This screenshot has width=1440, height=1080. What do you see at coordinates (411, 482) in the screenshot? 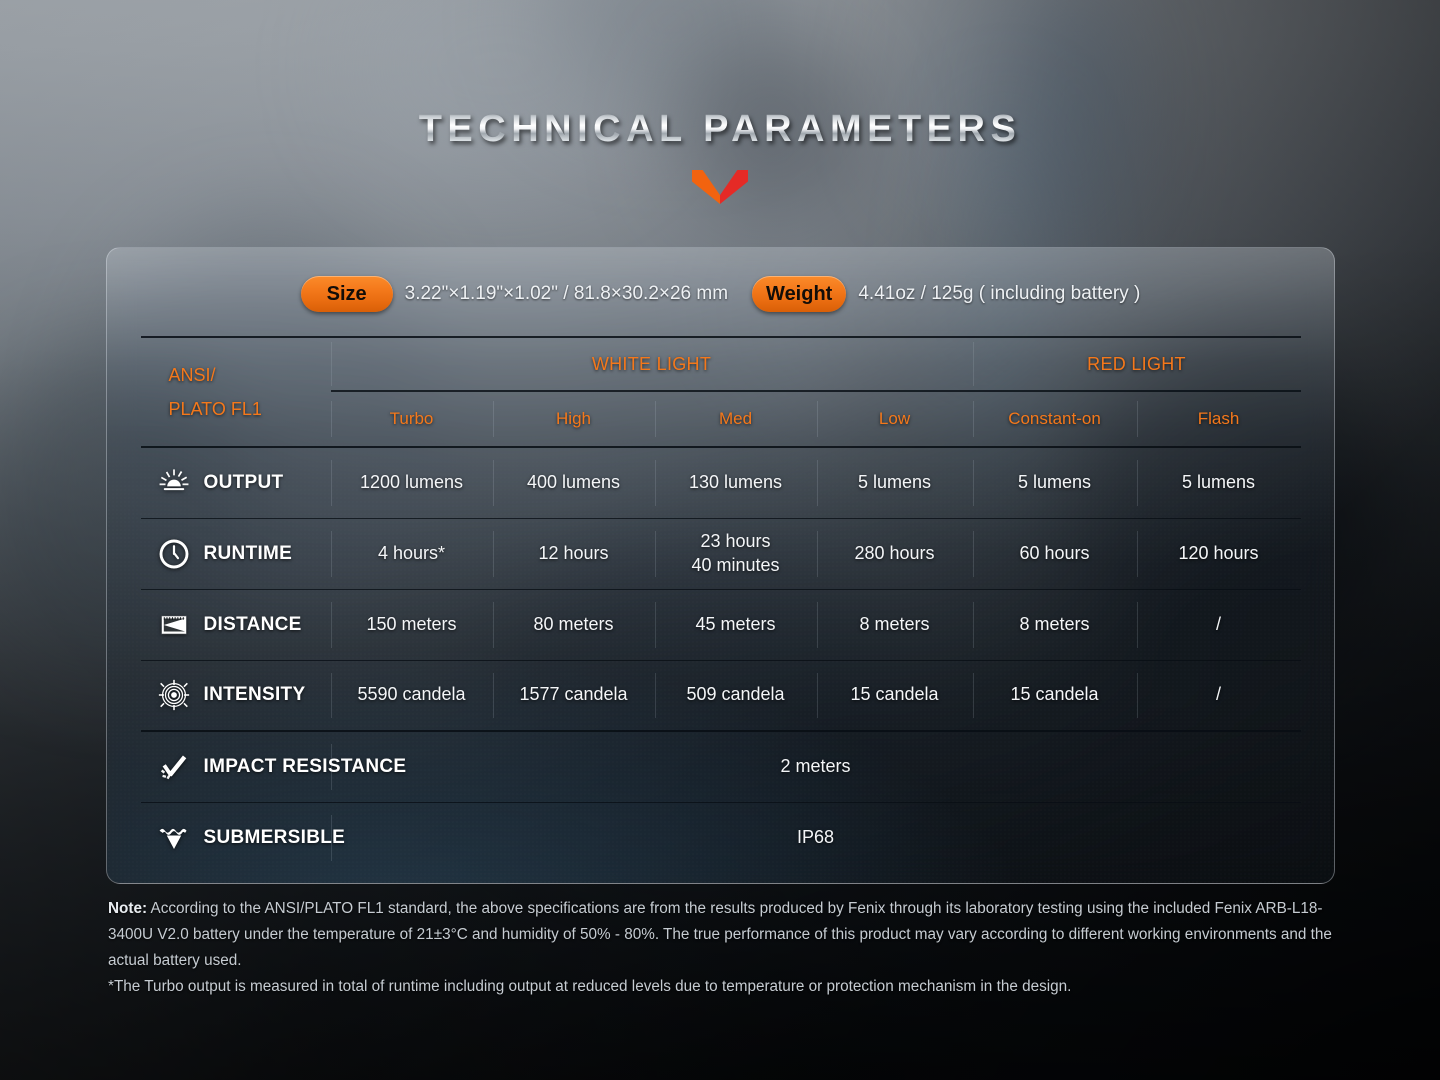
I see `cell-output-turbo: 1200 lumens` at bounding box center [411, 482].